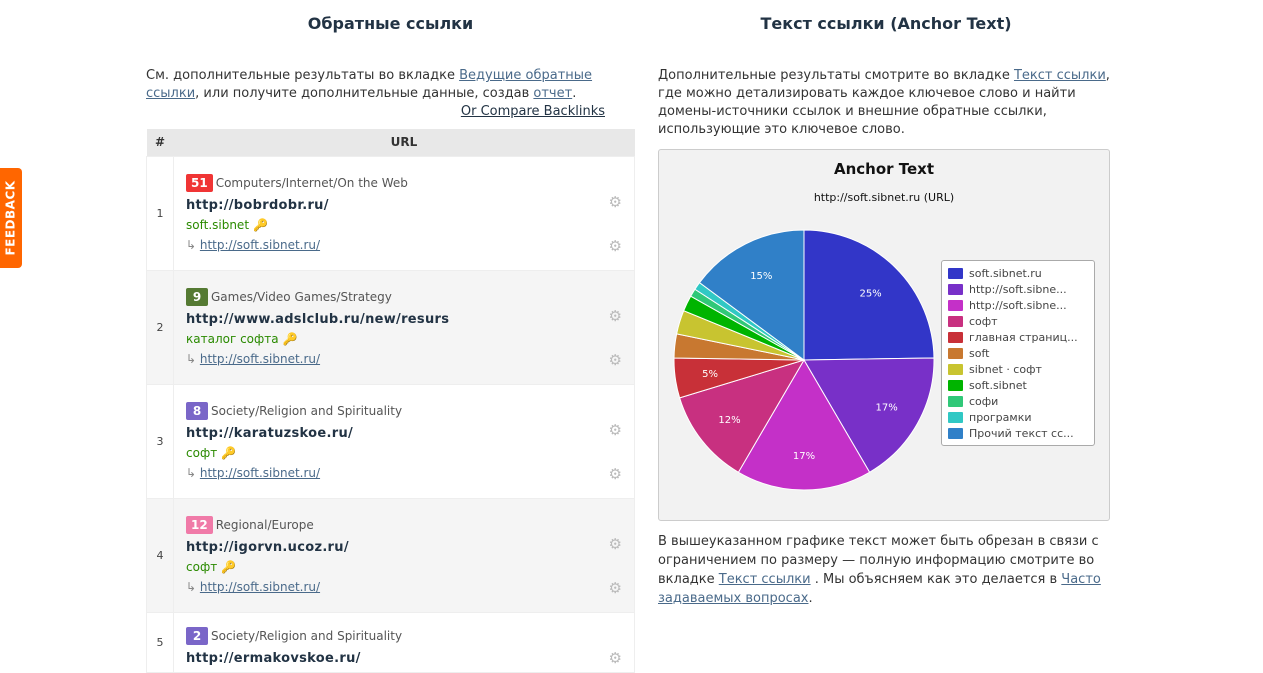  What do you see at coordinates (311, 183) in the screenshot?
I see `category: Computers/Internet/On the Web` at bounding box center [311, 183].